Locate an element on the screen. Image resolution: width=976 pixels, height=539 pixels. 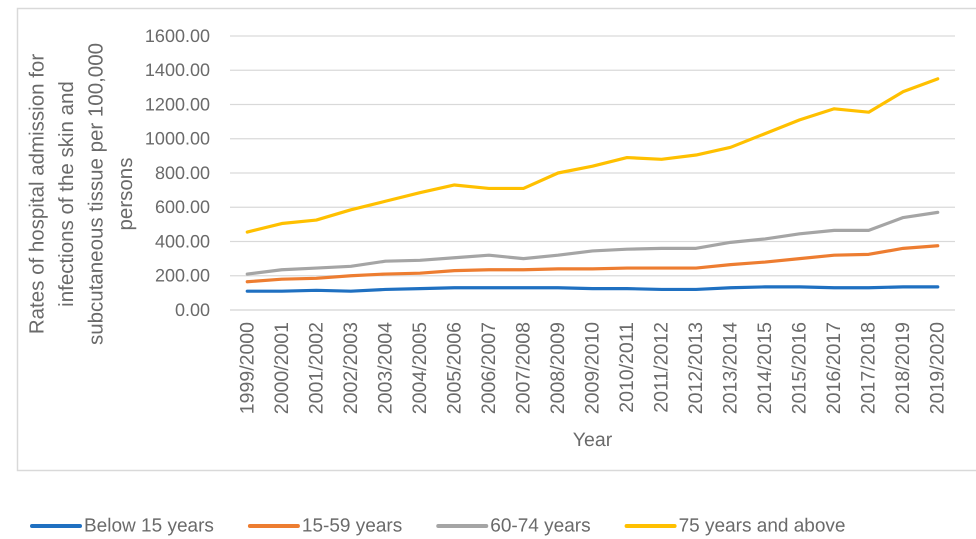
y-tick-label: 1200.00 is located at coordinates (177, 104).